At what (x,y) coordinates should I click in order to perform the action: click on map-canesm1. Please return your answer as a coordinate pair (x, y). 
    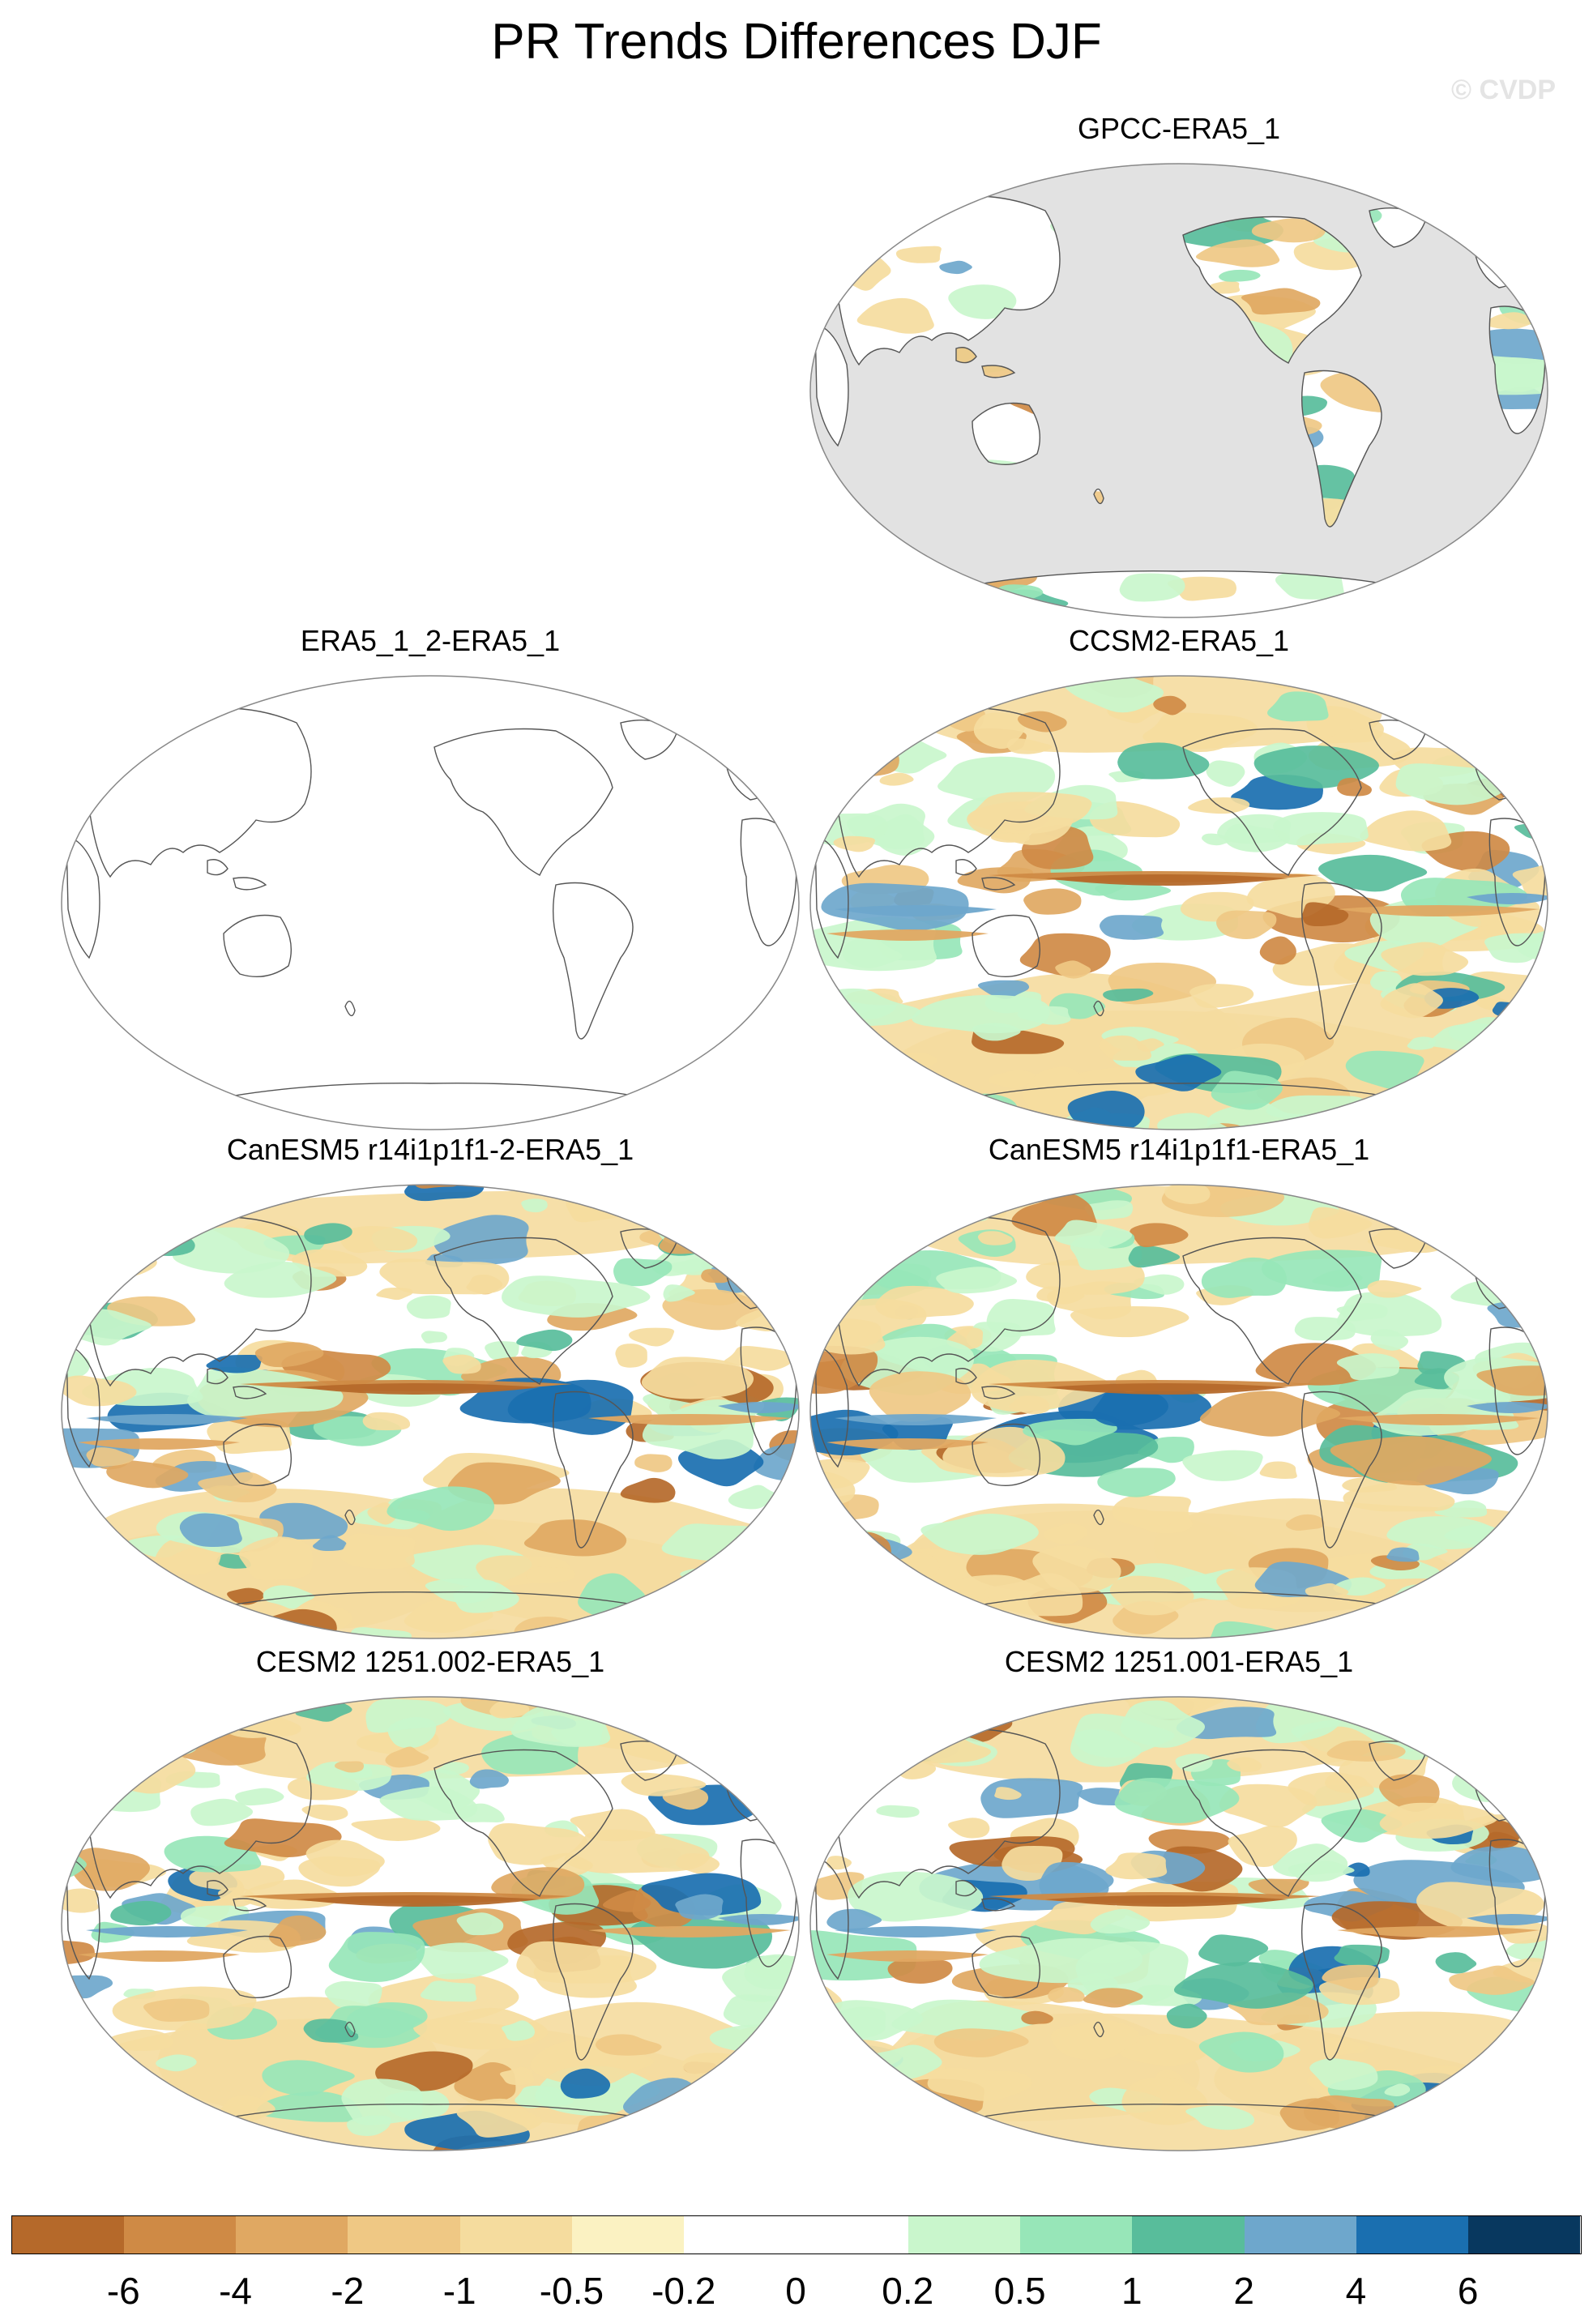
    Looking at the image, I should click on (1178, 1411).